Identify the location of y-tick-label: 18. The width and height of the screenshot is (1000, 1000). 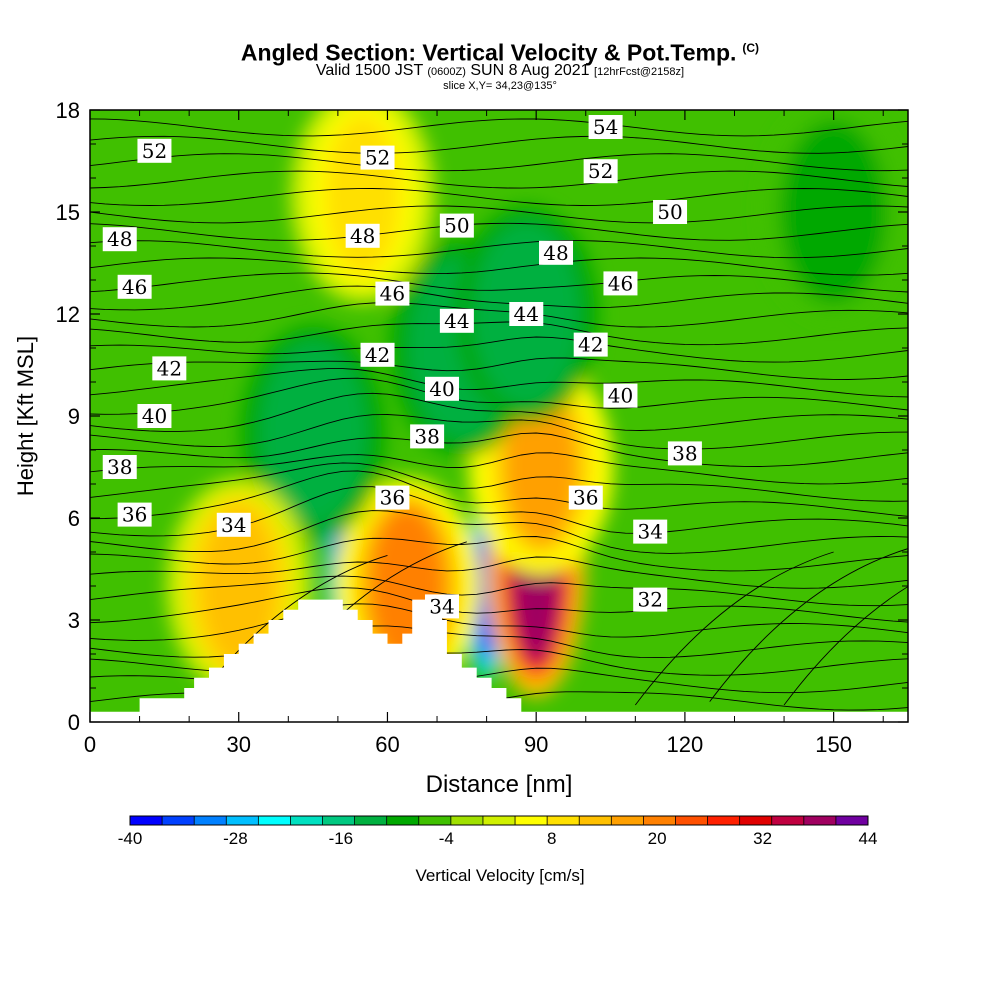
(68, 110).